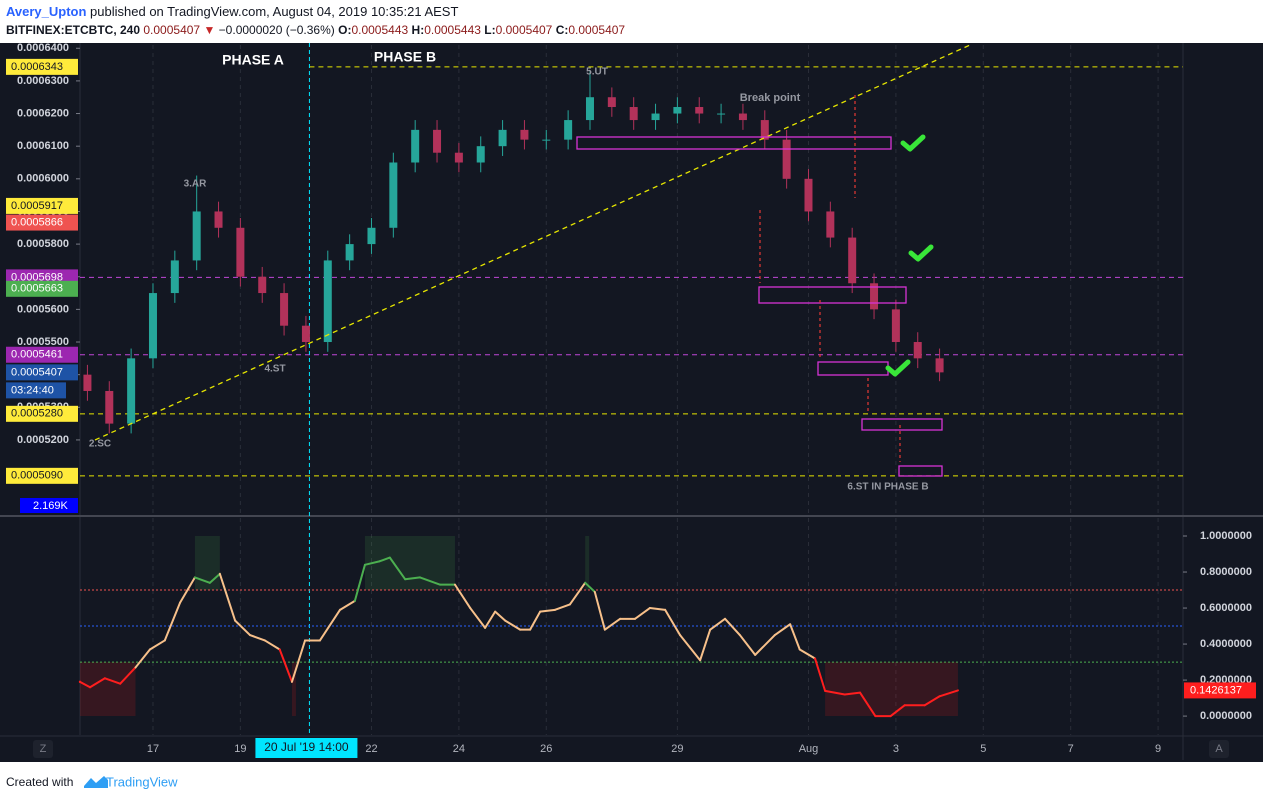 The height and width of the screenshot is (800, 1263). Describe the element at coordinates (196, 184) in the screenshot. I see `annotation: 3.AR` at that location.